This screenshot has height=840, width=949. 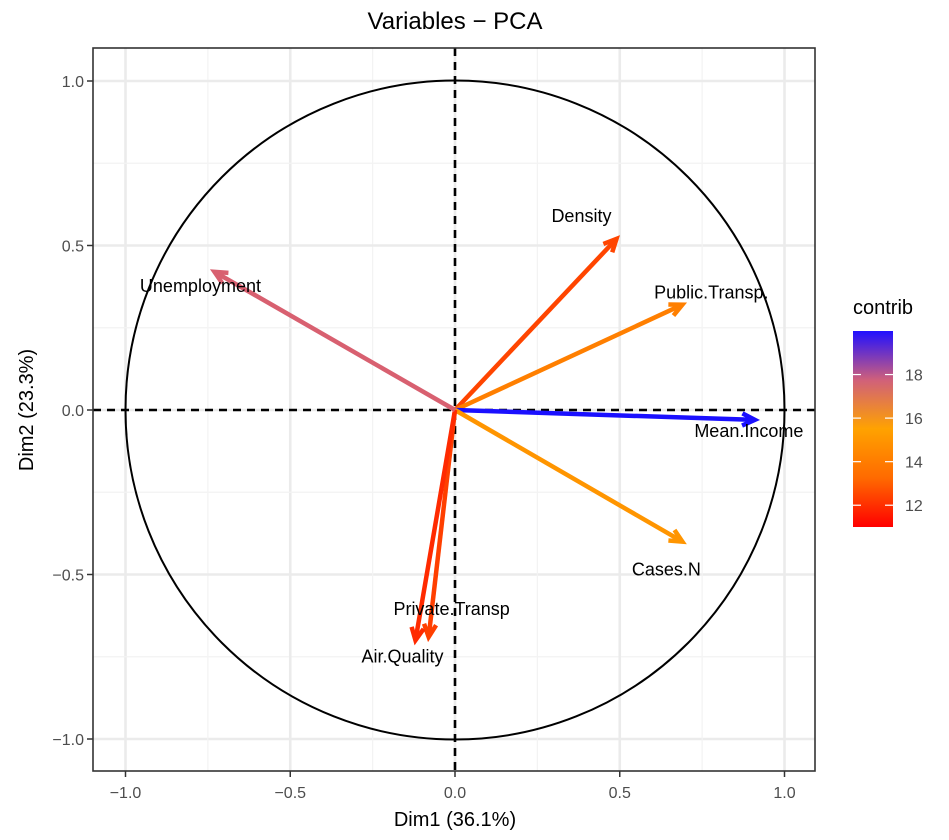 What do you see at coordinates (455, 793) in the screenshot?
I see `x-tick-label: 0.0` at bounding box center [455, 793].